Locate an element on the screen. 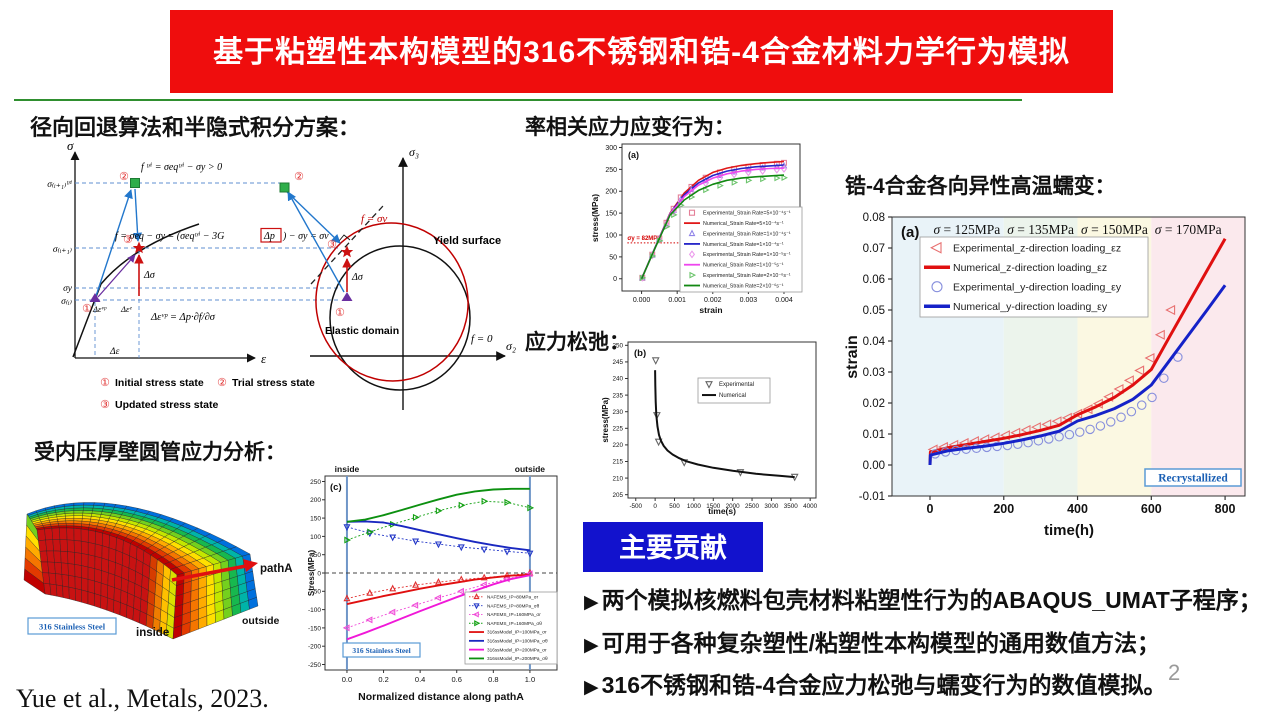  svg-text: 2000 is located at coordinates (733, 506).